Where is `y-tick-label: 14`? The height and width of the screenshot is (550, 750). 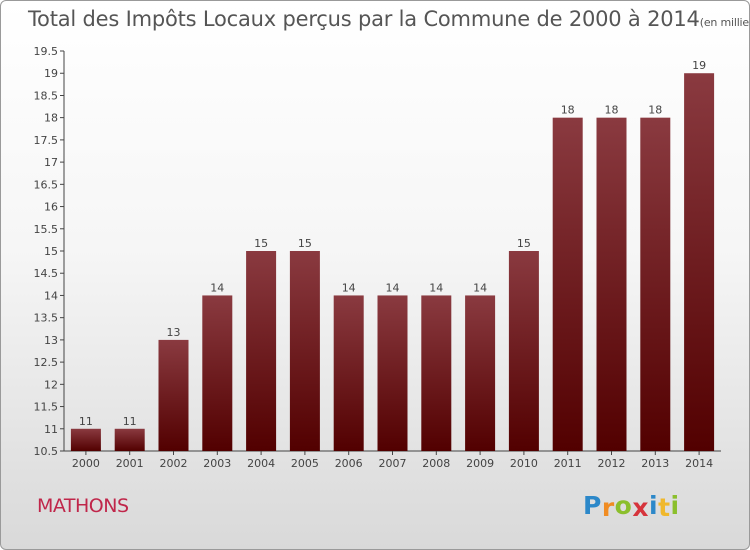
y-tick-label: 14 is located at coordinates (51, 295).